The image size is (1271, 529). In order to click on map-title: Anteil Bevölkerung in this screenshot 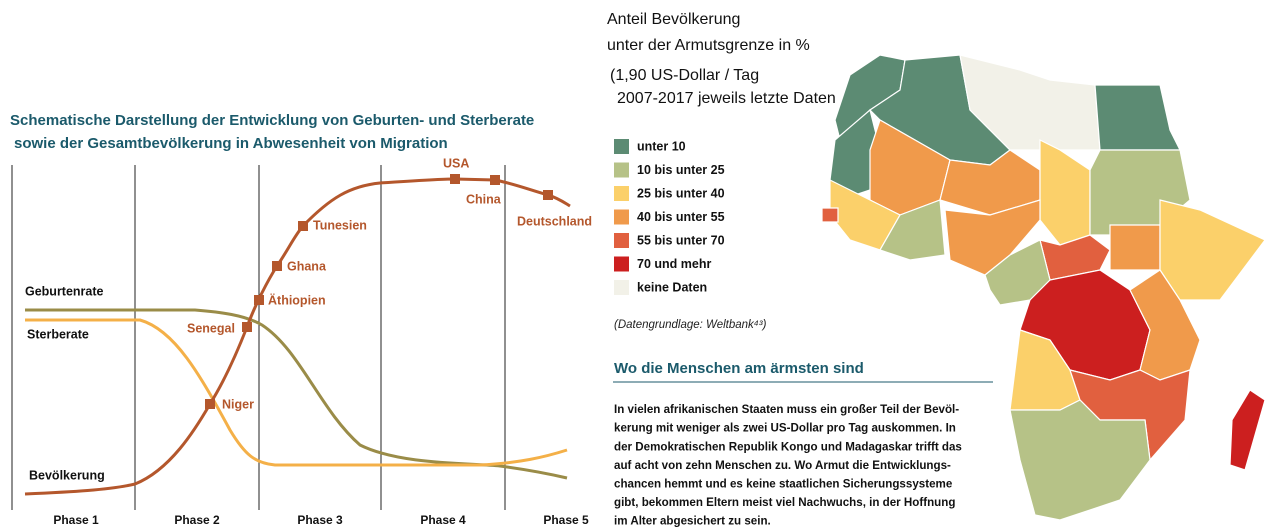, I will do `click(673, 19)`.